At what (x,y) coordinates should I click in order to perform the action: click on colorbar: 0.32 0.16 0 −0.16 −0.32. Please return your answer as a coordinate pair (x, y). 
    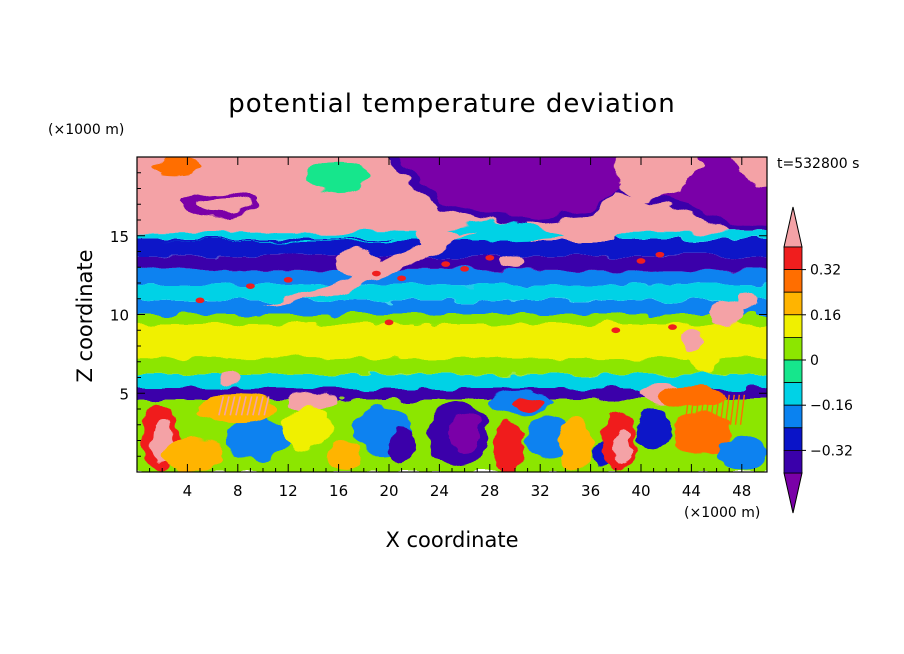
    Looking at the image, I should click on (818, 360).